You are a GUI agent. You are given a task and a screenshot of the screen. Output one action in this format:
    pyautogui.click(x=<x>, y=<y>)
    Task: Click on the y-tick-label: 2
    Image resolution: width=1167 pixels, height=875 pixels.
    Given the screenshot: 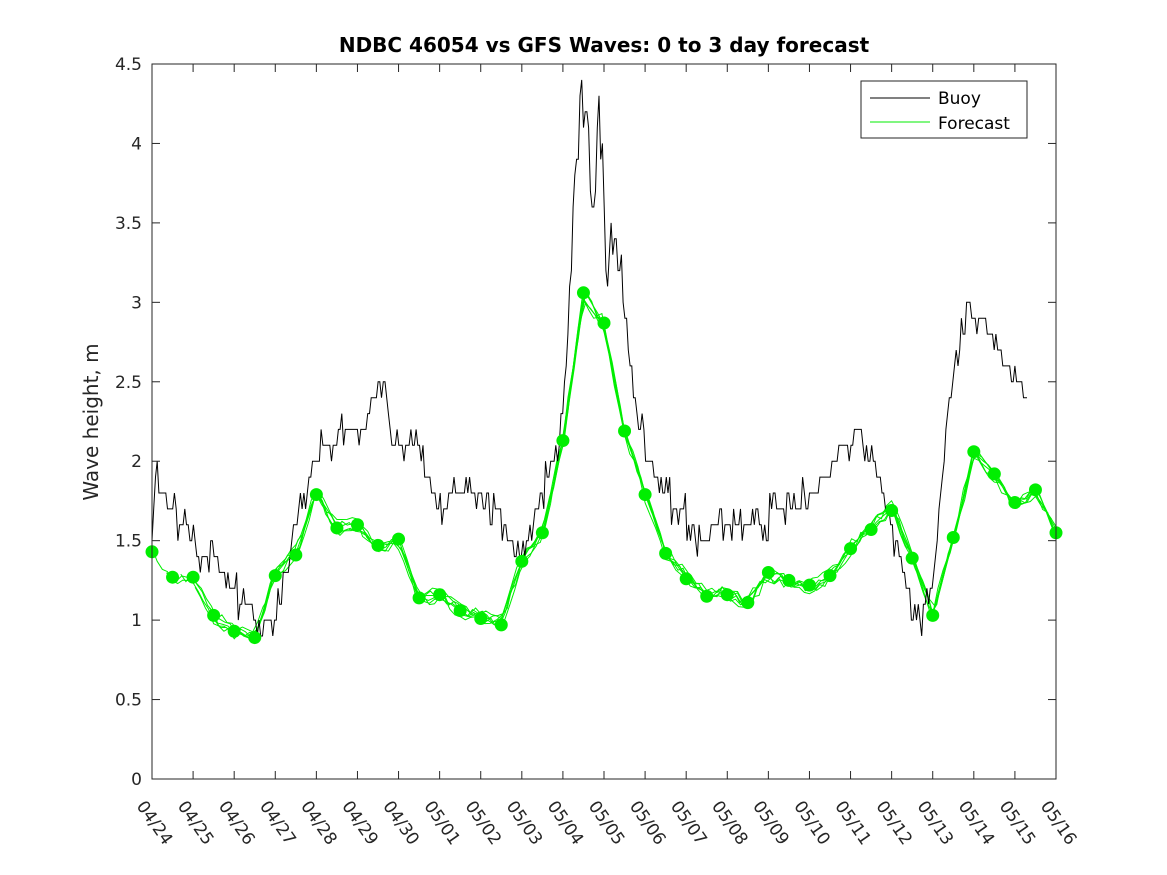 What is the action you would take?
    pyautogui.click(x=136, y=462)
    